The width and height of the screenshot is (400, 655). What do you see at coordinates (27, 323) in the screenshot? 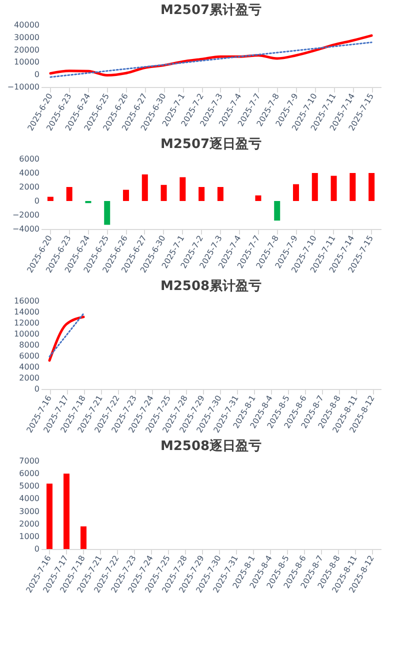
I see `y-tick-label: 12000` at bounding box center [27, 323].